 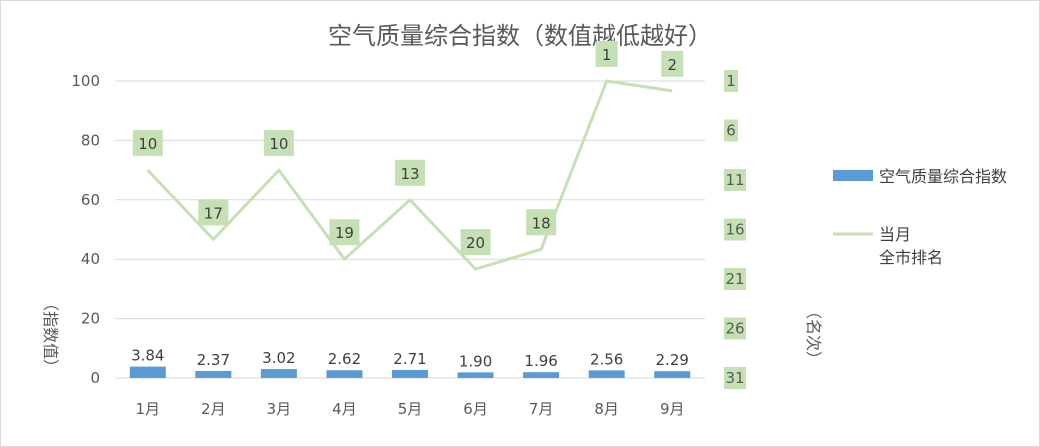 What do you see at coordinates (90, 259) in the screenshot?
I see `y-tick-label: 40` at bounding box center [90, 259].